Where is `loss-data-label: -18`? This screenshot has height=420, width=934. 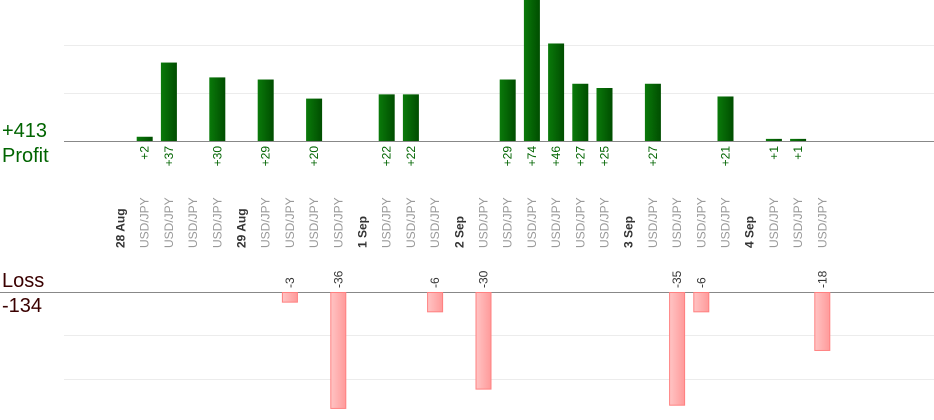
loss-data-label: -18 is located at coordinates (822, 279).